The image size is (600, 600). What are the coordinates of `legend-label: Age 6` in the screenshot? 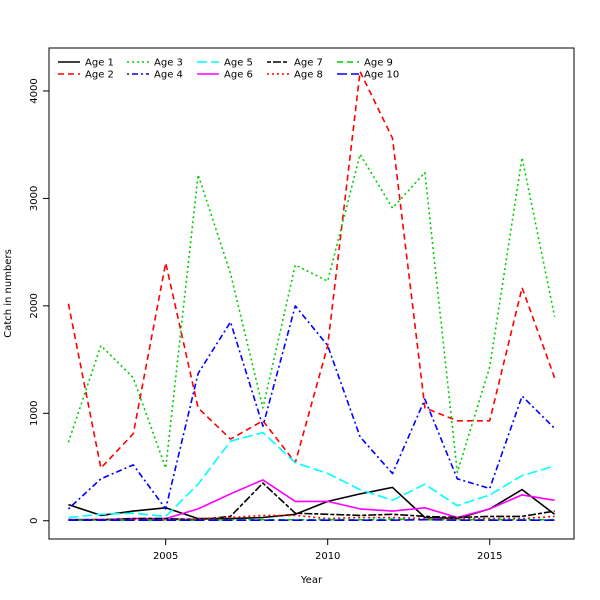 It's located at (238, 75).